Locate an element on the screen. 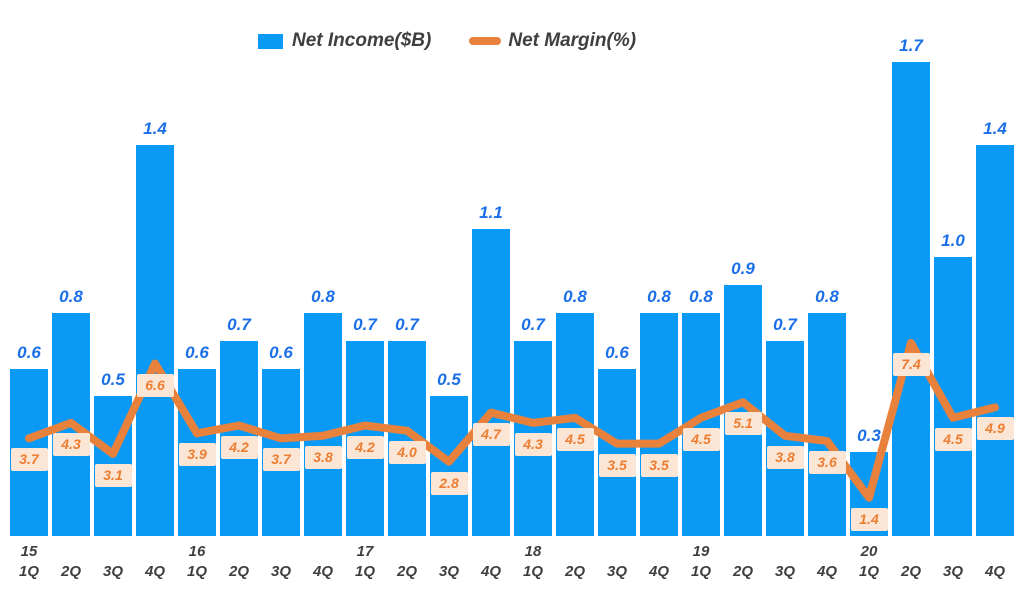 The image size is (1024, 601). x-axis-year-label: 17 is located at coordinates (365, 551).